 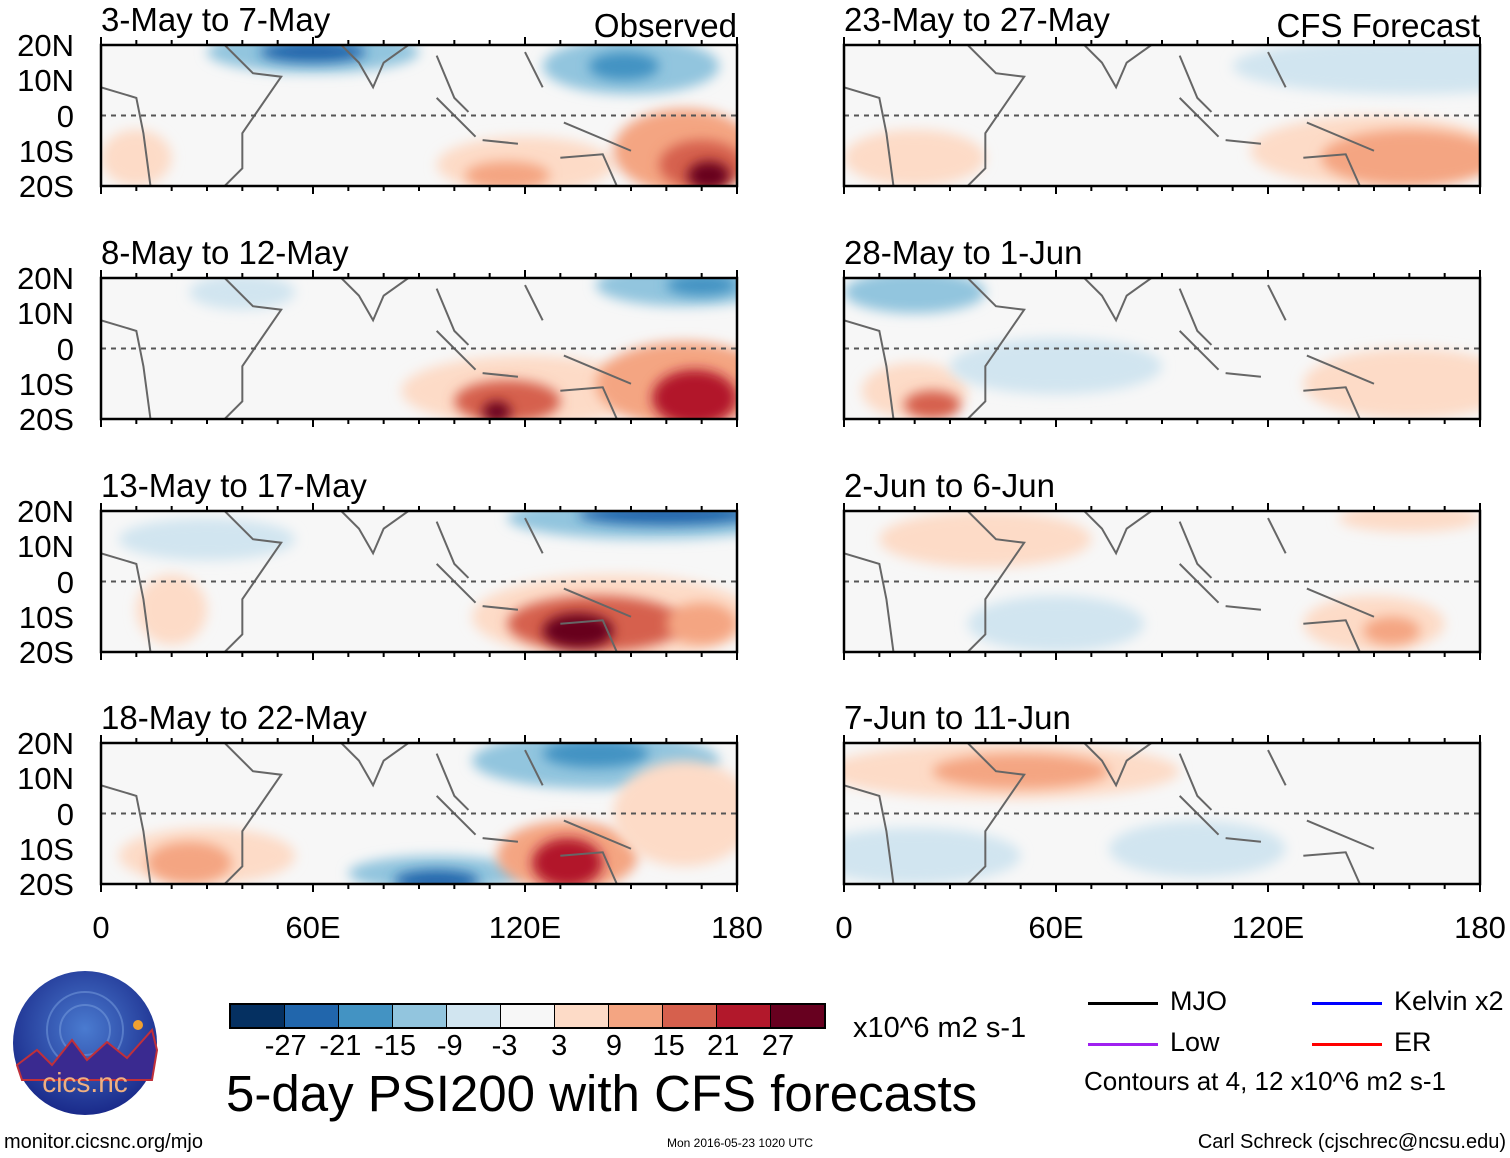 What do you see at coordinates (225, 252) in the screenshot?
I see `panel-title: 8-May to 12-May` at bounding box center [225, 252].